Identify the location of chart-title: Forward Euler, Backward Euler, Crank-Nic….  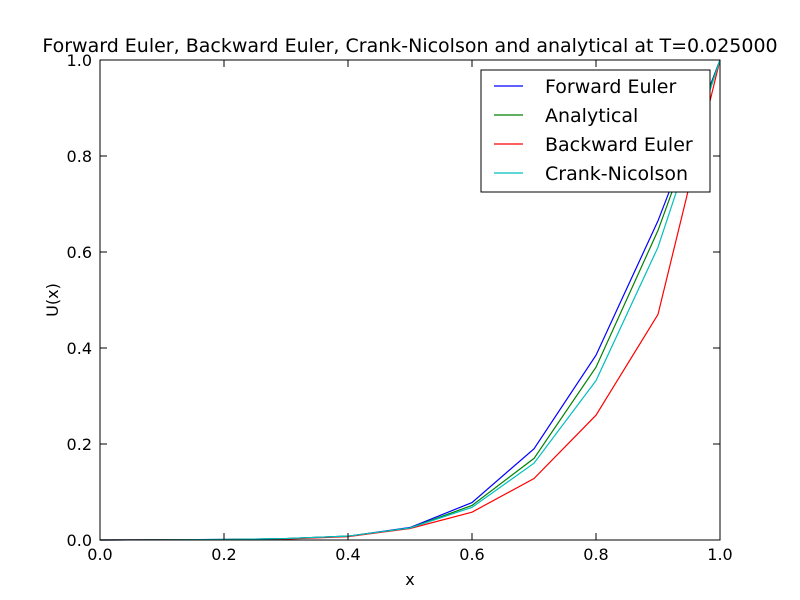
(409, 46).